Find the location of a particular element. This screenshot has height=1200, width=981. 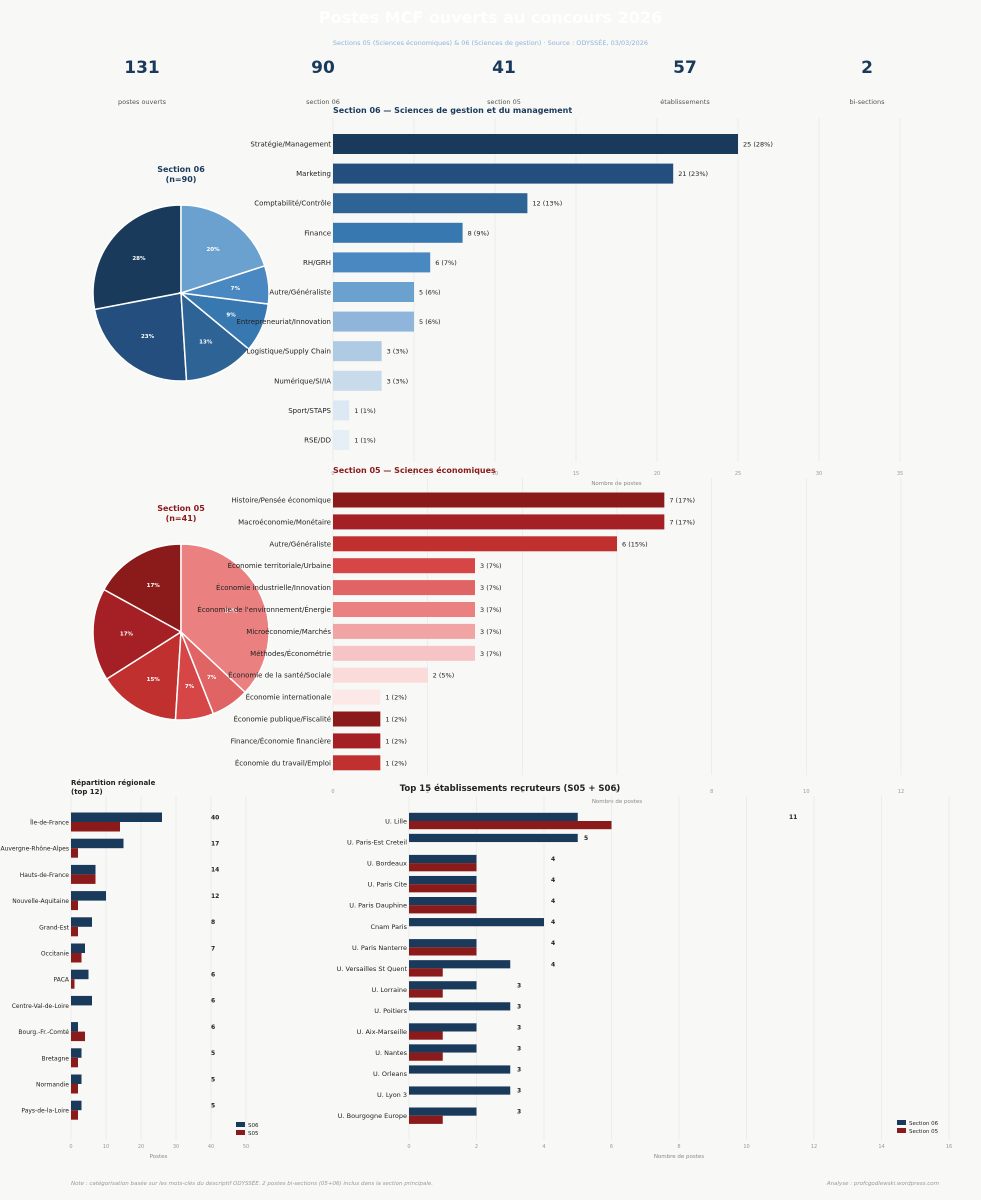

legend-label: S05 is located at coordinates (253, 1134).